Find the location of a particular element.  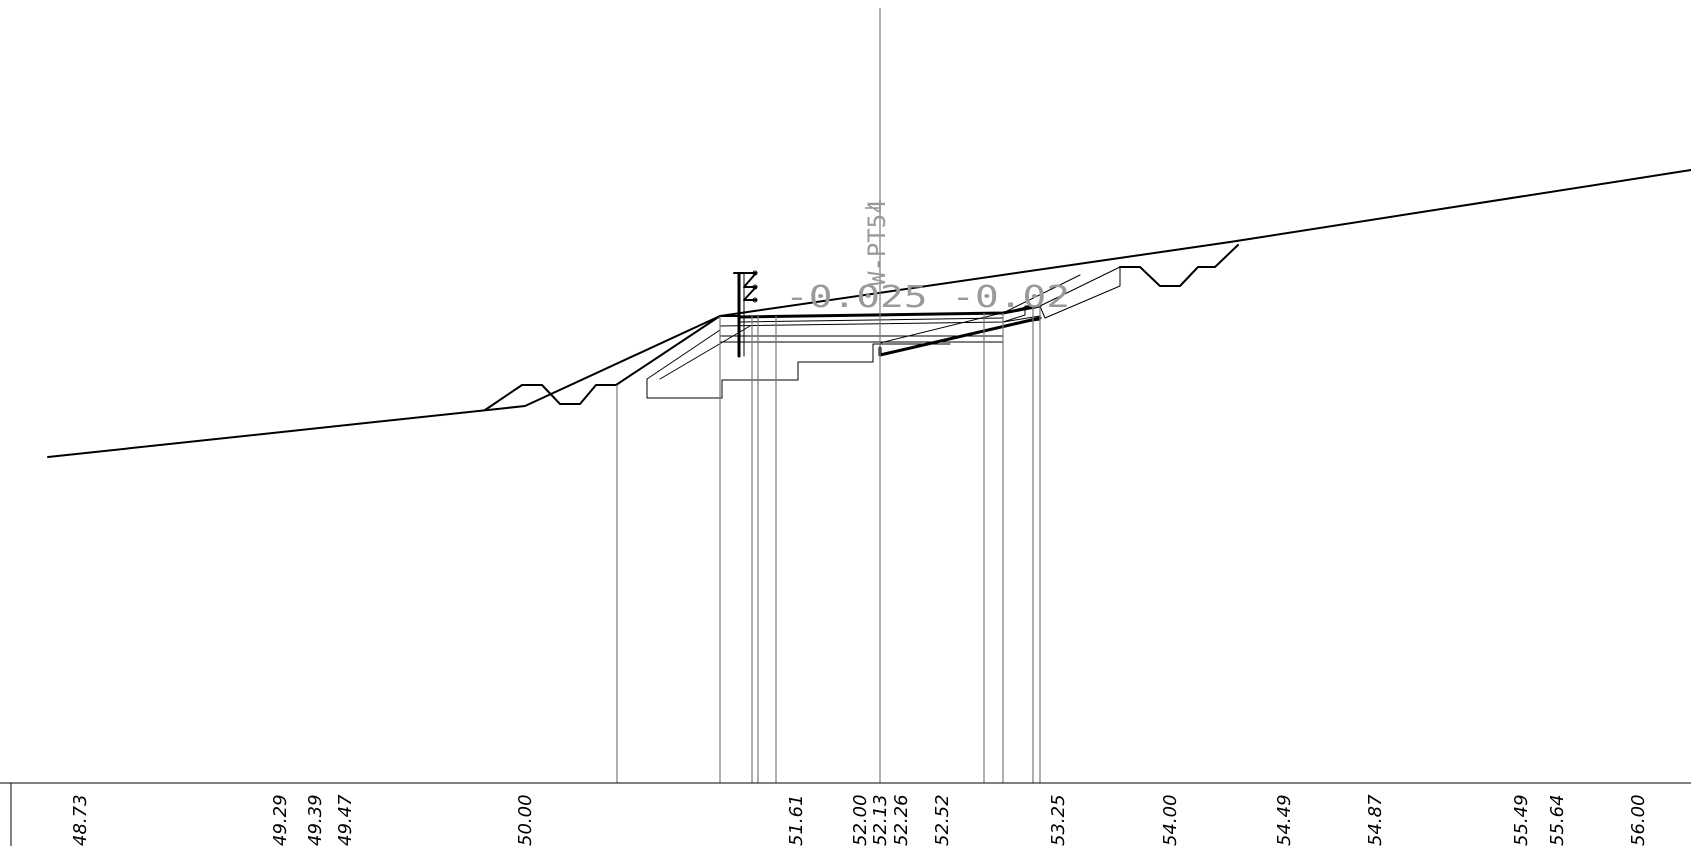

elevation-label: 55.64 is located at coordinates (1557, 820).